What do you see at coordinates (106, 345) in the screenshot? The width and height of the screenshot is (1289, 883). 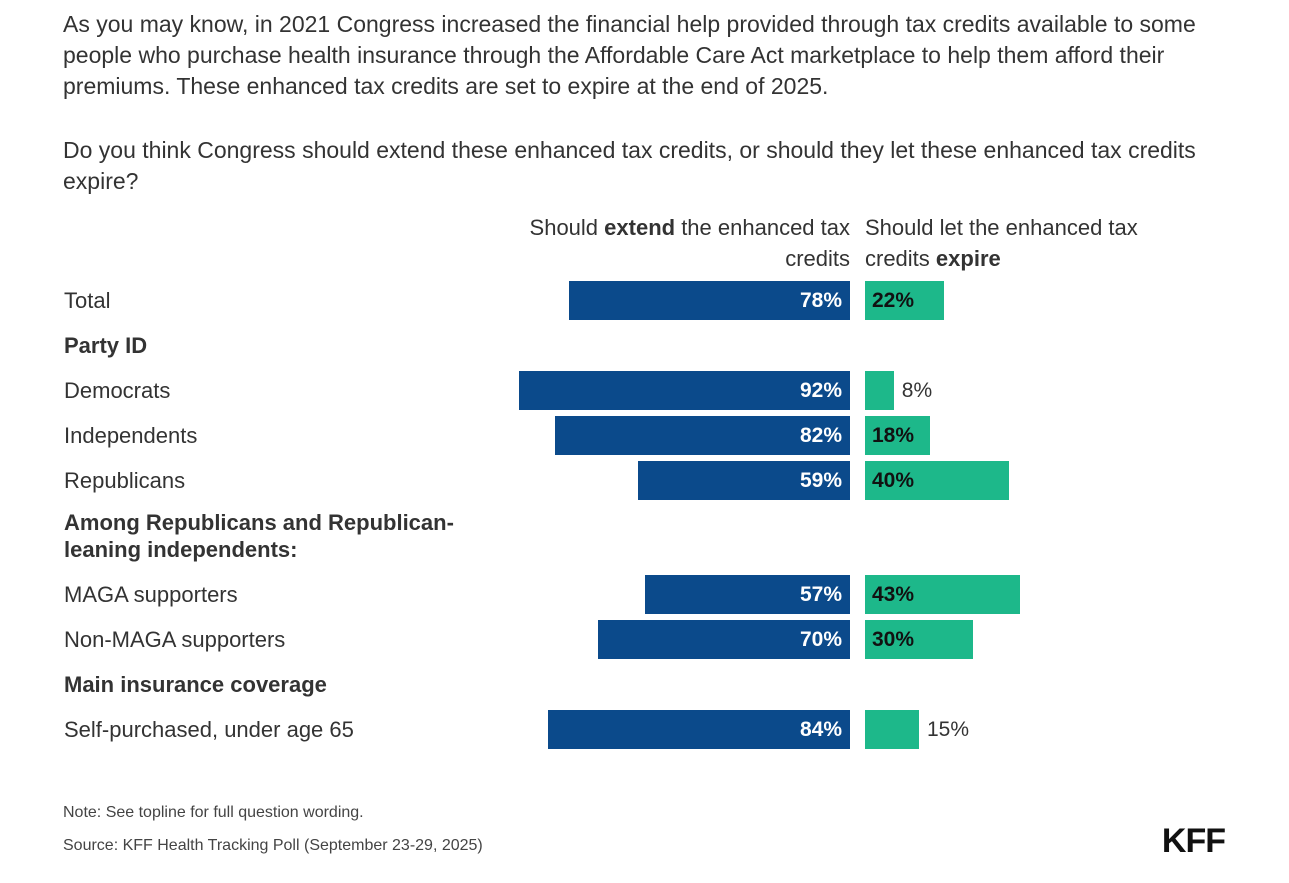 I see `group-label: Party ID` at bounding box center [106, 345].